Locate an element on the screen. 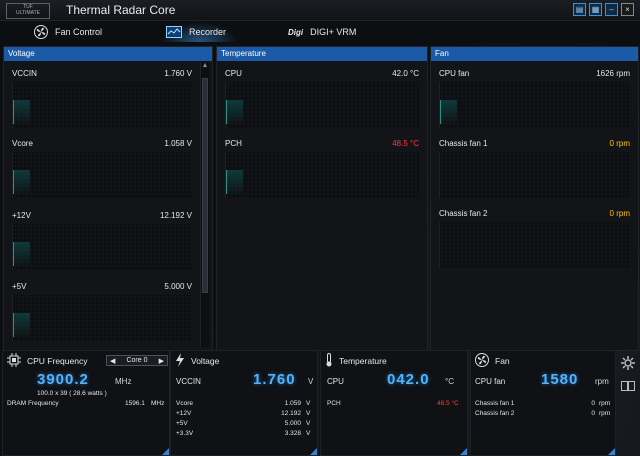 This screenshot has height=456, width=640. voltage-scrollbar: ▲ is located at coordinates (204, 204).